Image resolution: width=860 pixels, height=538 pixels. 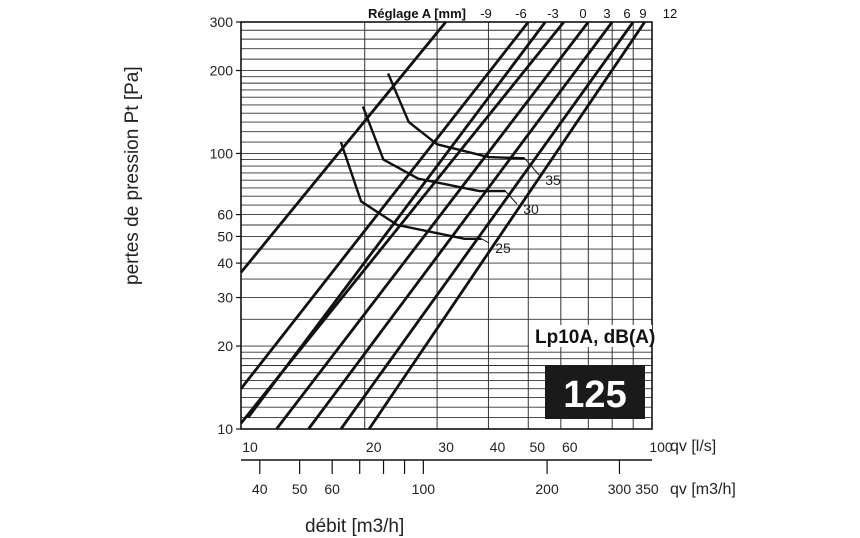 I want to click on top-tick-label: 3, so click(x=606, y=13).